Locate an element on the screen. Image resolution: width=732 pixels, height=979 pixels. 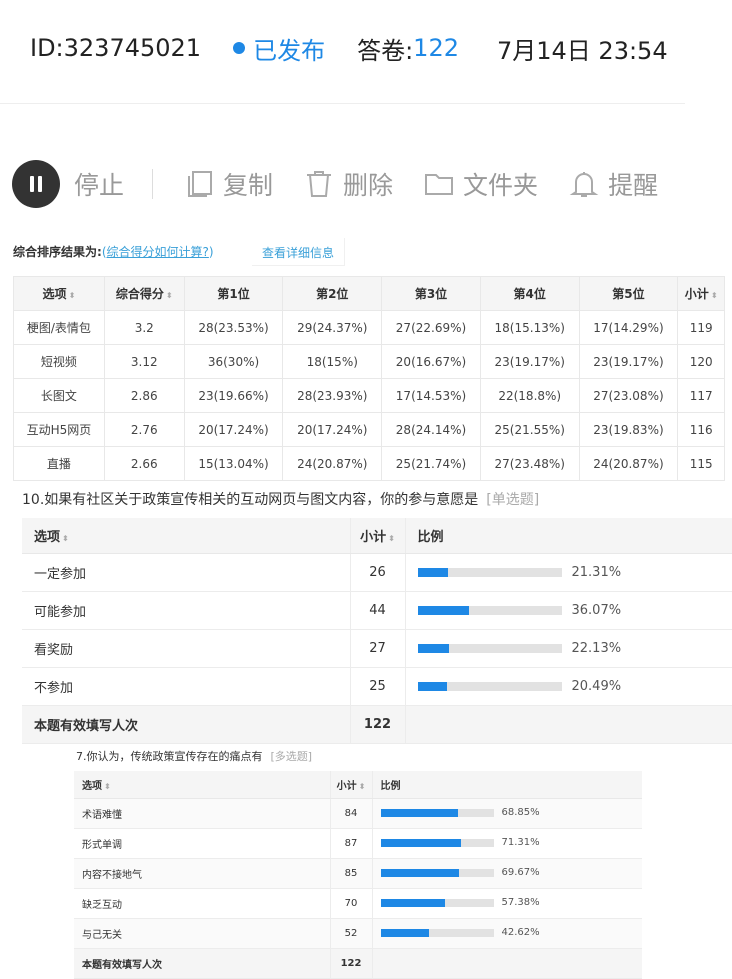
copy-label: 复制 is located at coordinates (248, 185).